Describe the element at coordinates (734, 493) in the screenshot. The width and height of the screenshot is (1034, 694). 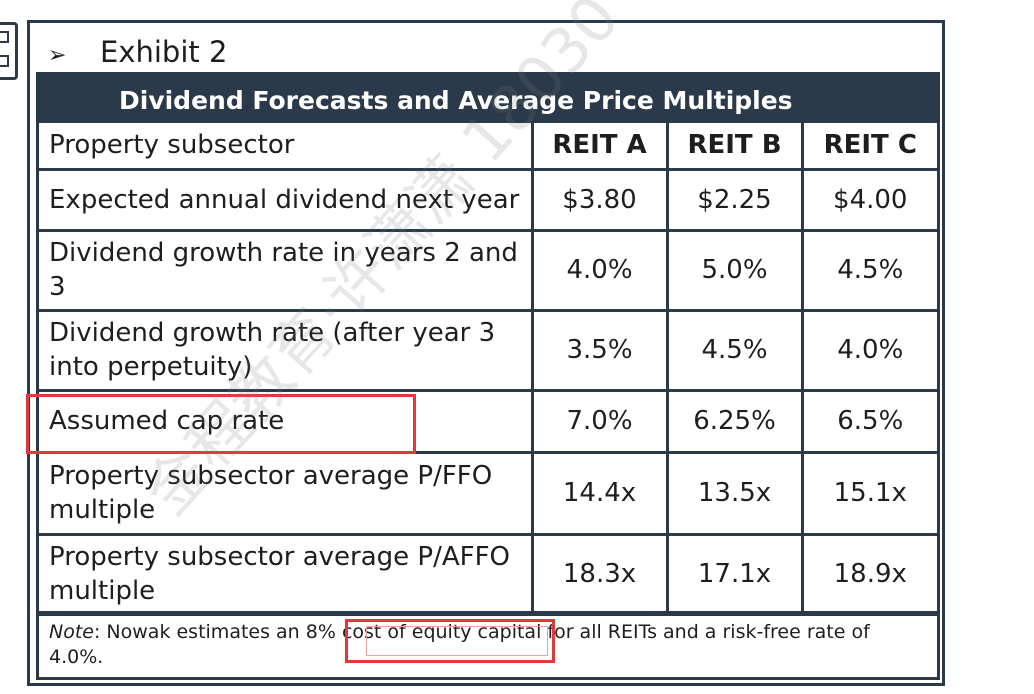
I see `cell-value: 13.5x` at that location.